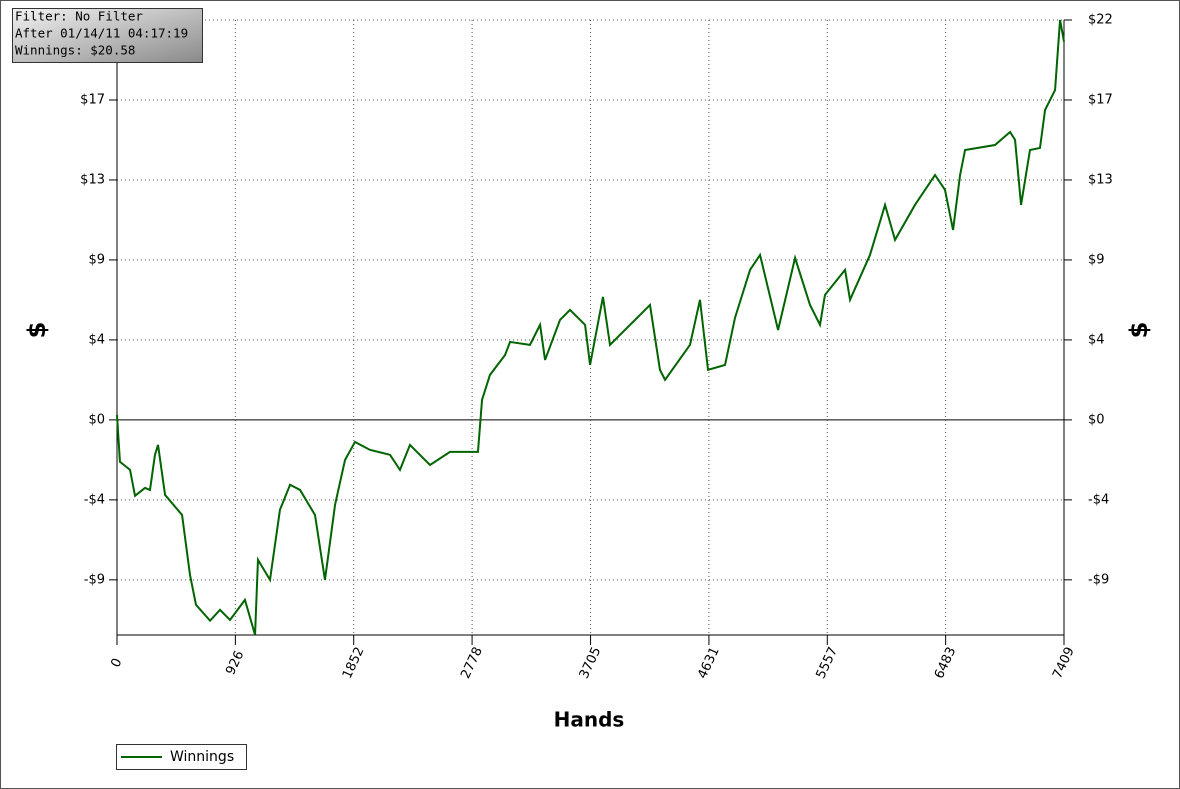 Image resolution: width=1180 pixels, height=789 pixels. Describe the element at coordinates (1100, 179) in the screenshot. I see `y2-tick-label: $13` at that location.